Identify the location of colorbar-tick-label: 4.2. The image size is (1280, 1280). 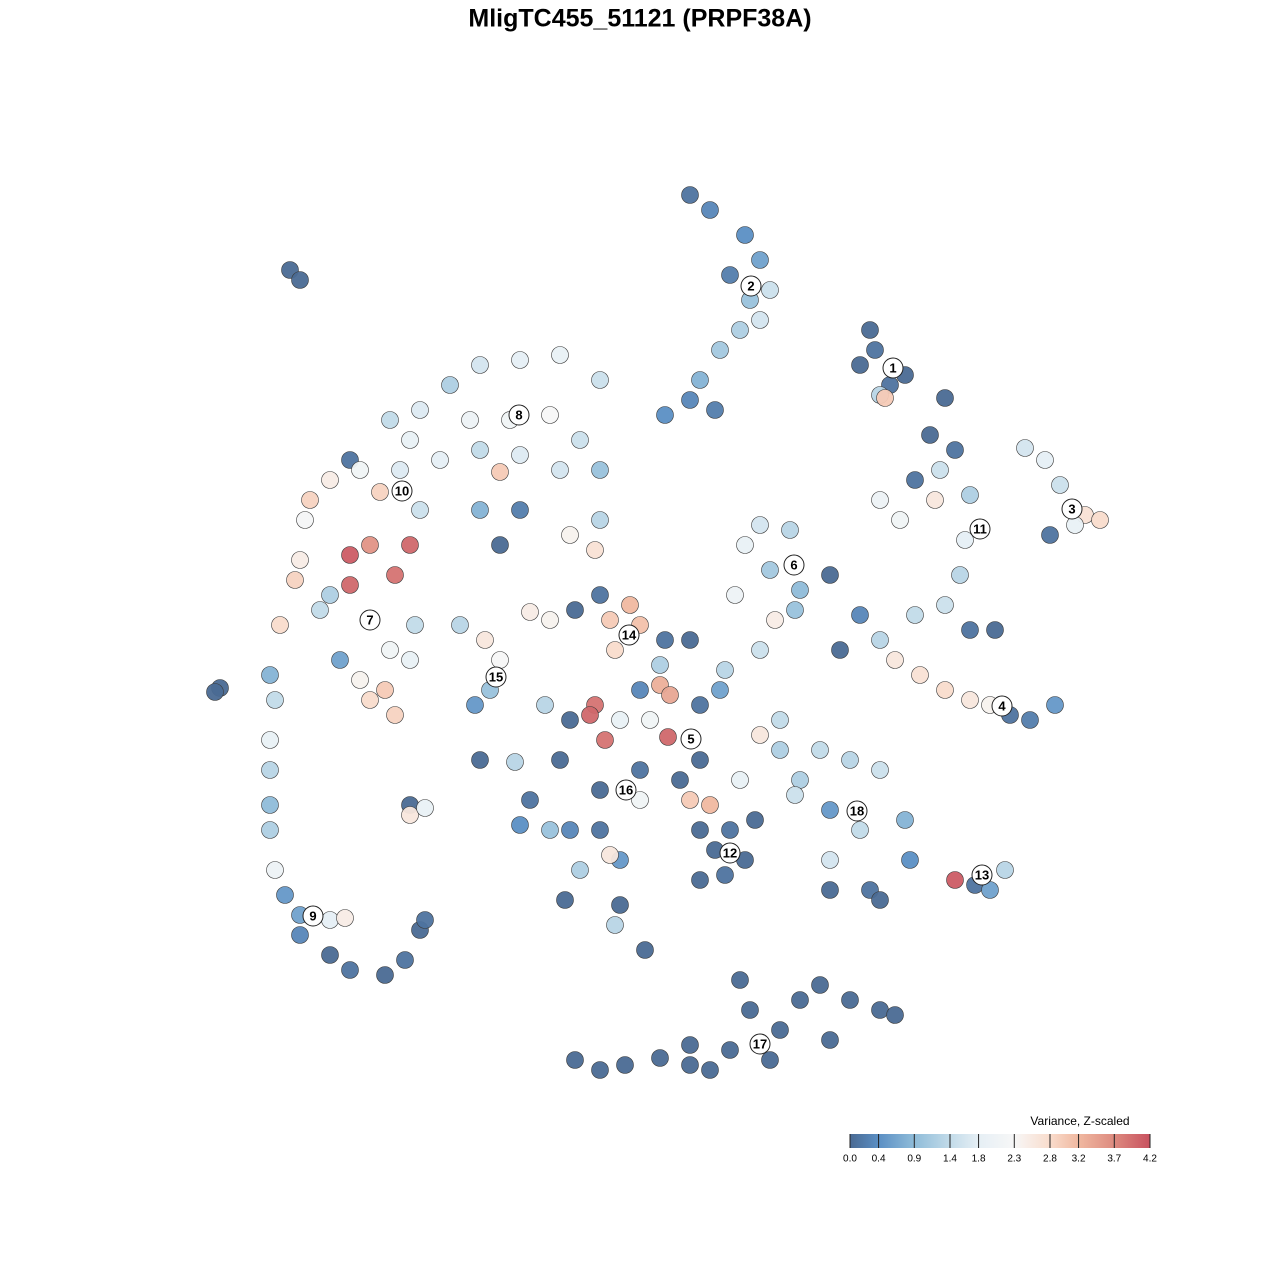
(1150, 1159).